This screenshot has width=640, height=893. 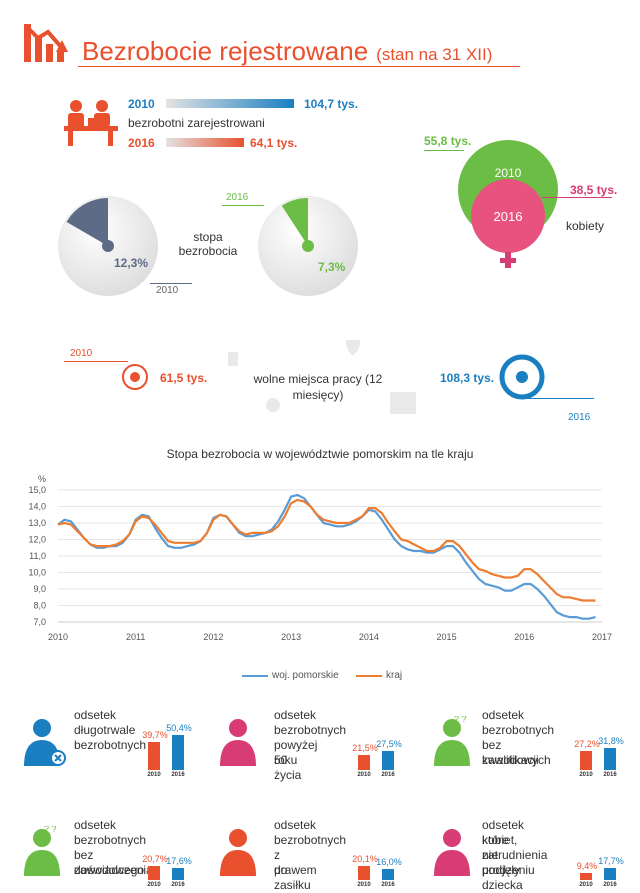 I want to click on women-year-2016: 2016, so click(x=508, y=216).